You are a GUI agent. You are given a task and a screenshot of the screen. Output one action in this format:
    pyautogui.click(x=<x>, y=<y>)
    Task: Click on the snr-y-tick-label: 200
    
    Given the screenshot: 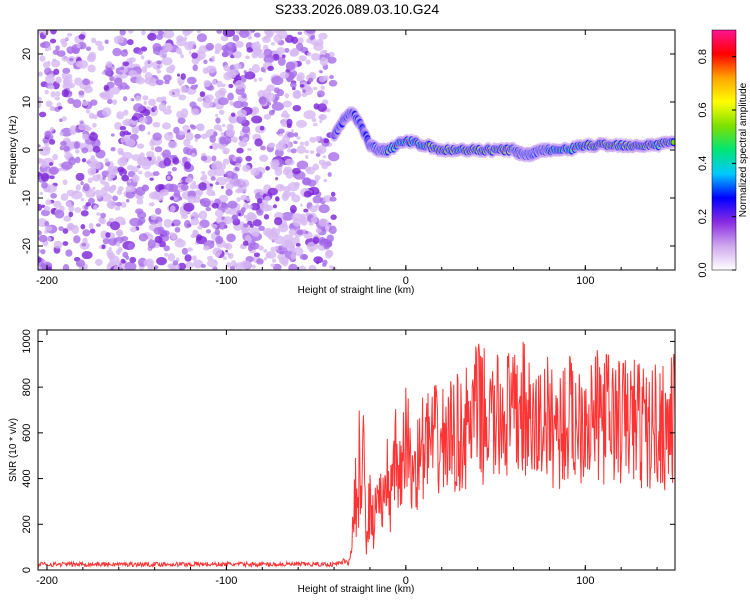 What is the action you would take?
    pyautogui.click(x=27, y=524)
    